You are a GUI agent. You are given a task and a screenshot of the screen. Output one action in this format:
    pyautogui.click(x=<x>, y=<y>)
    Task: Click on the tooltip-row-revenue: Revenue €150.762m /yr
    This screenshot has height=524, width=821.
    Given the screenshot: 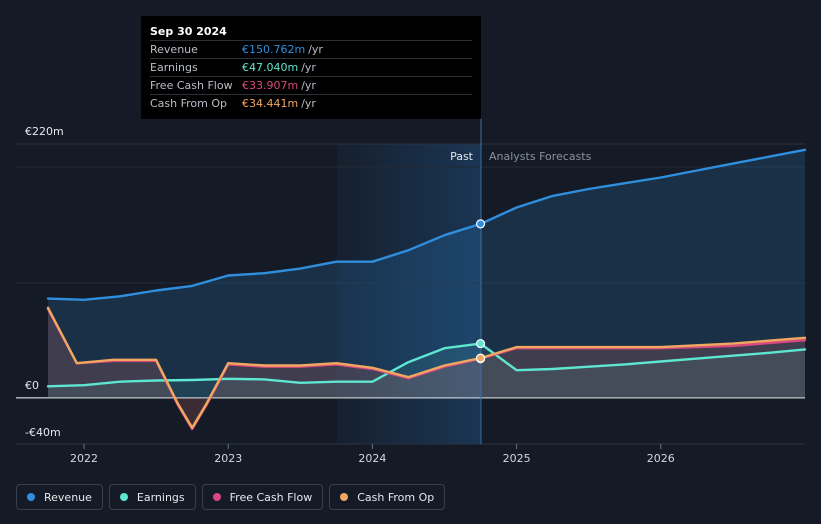 What is the action you would take?
    pyautogui.click(x=311, y=50)
    